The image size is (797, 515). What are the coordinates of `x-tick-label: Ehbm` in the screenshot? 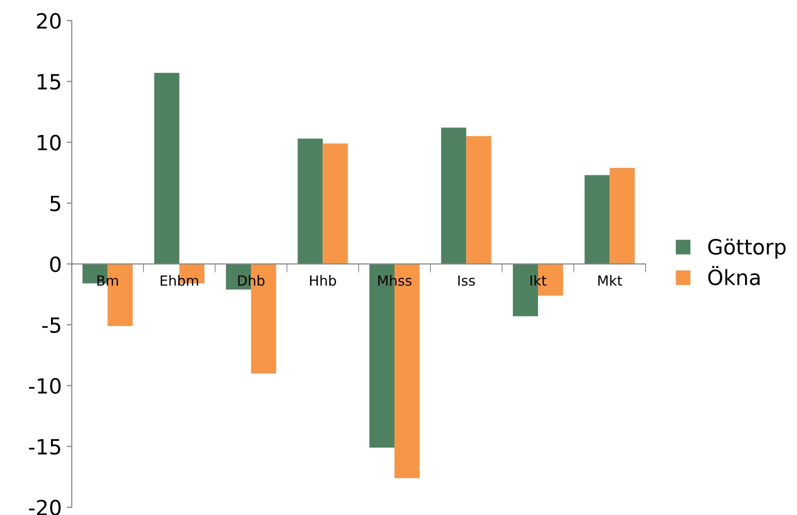 It's located at (179, 280).